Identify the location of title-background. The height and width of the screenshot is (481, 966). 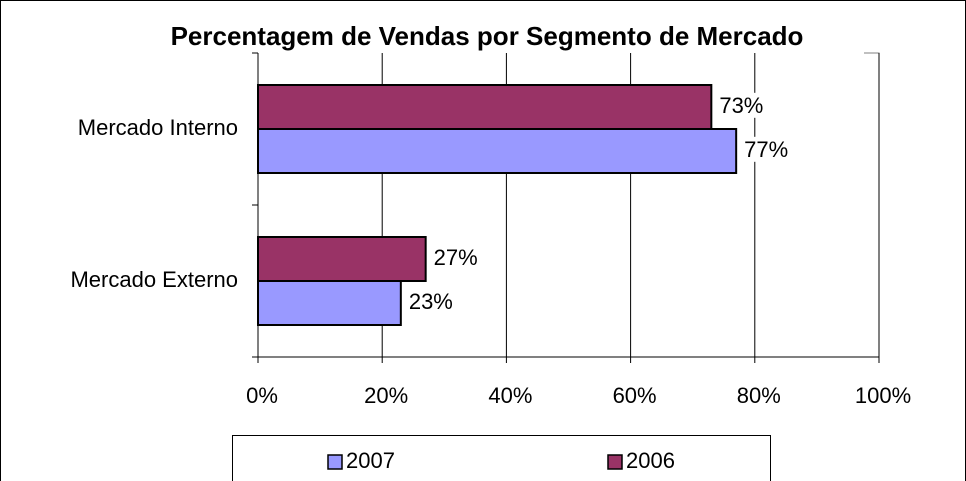
(487, 37).